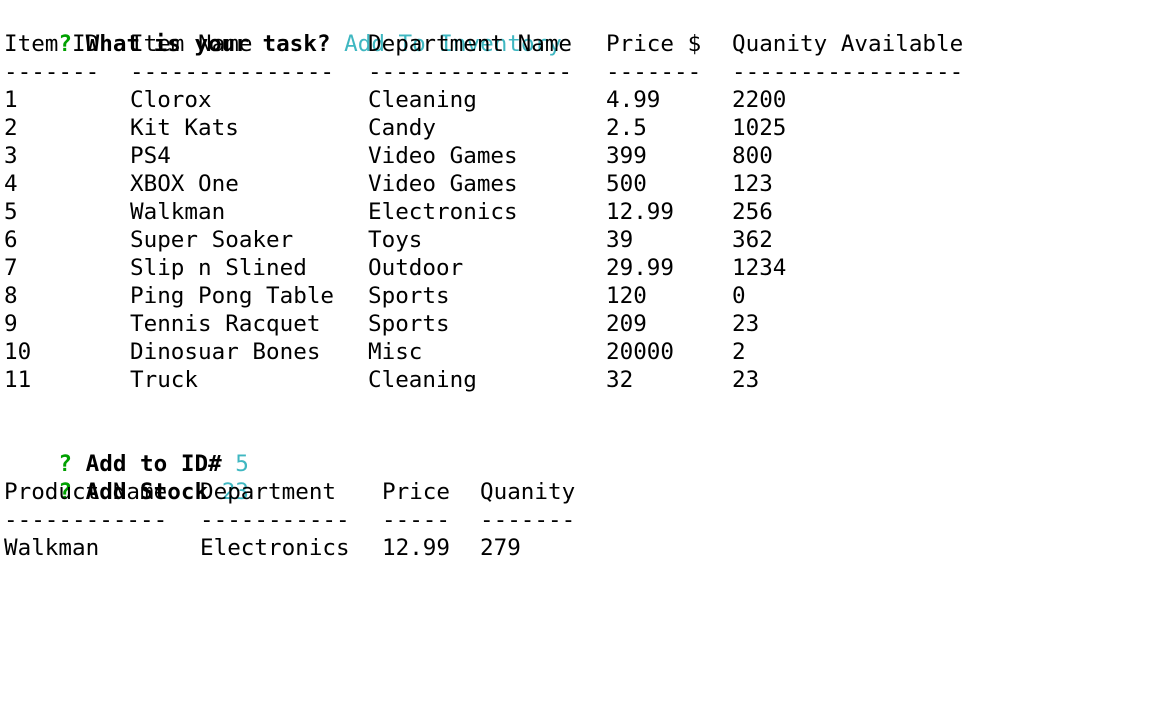 The height and width of the screenshot is (702, 1166). What do you see at coordinates (640, 352) in the screenshot?
I see `cell-price: 20000` at bounding box center [640, 352].